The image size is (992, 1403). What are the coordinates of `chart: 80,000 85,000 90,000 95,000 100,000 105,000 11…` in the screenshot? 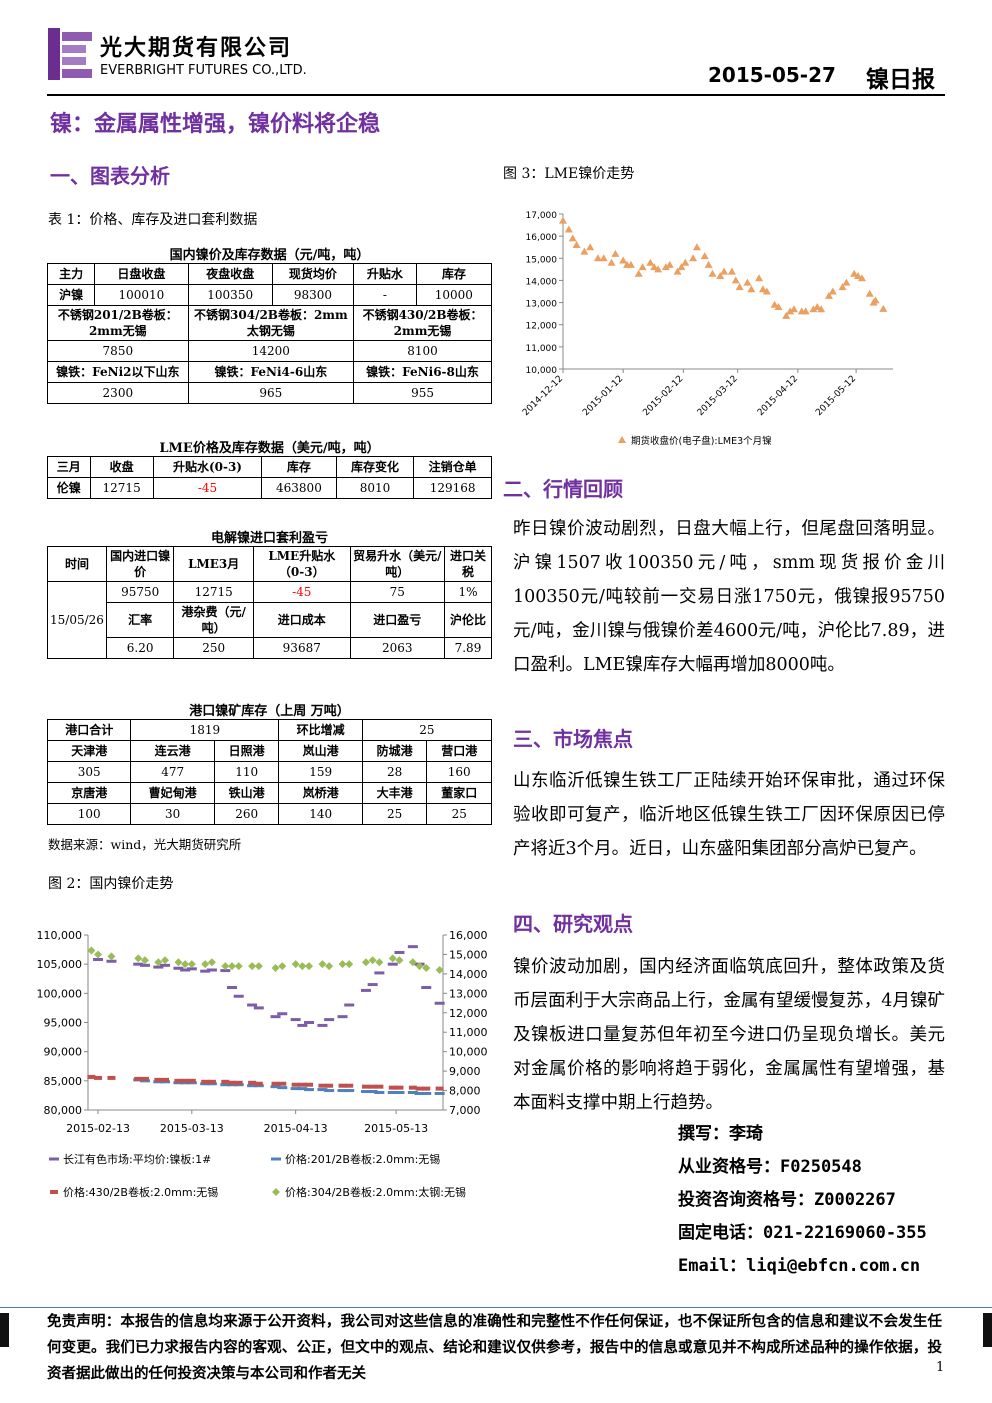 It's located at (262, 1064).